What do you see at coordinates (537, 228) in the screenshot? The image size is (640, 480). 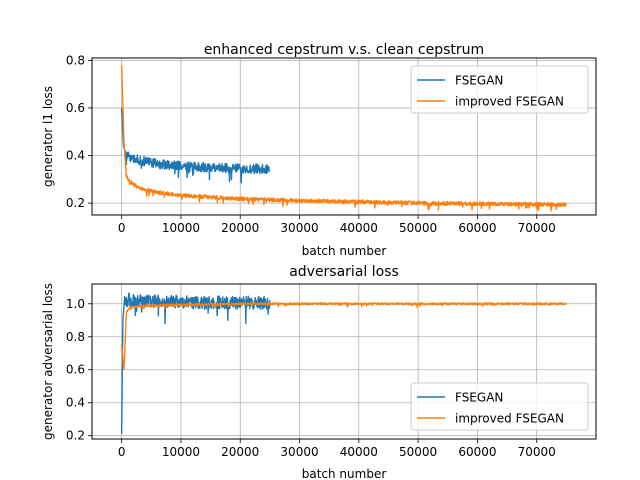 I see `x-tick-label-top: 70000` at bounding box center [537, 228].